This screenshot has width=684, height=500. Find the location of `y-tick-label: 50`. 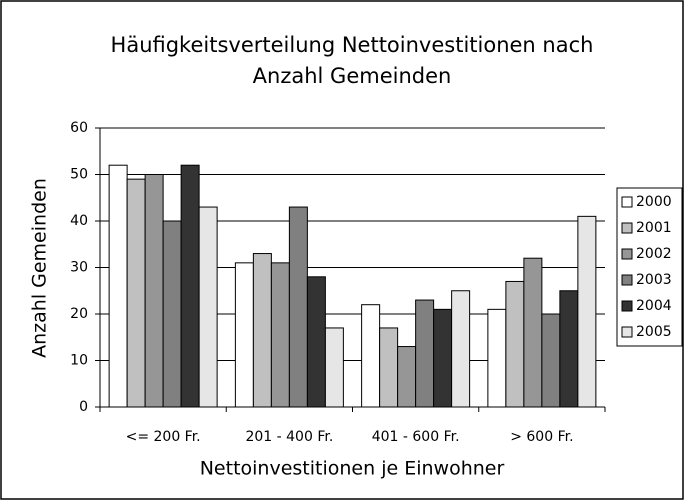

y-tick-label: 50 is located at coordinates (79, 175).